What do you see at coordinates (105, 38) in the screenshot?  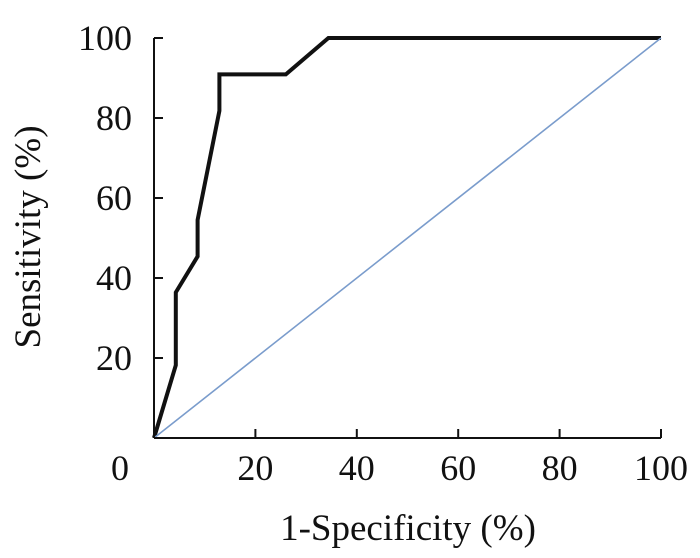 I see `y-tick-label: 100` at bounding box center [105, 38].